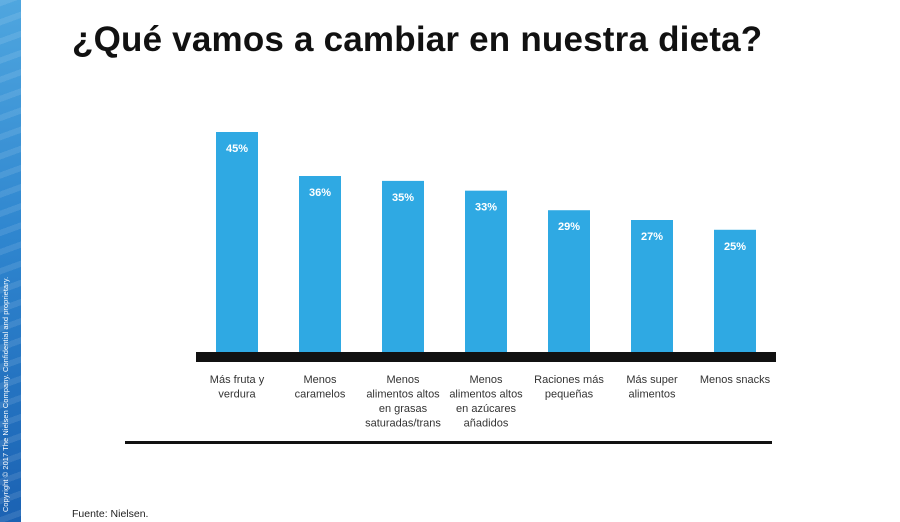  What do you see at coordinates (486, 357) in the screenshot?
I see `x-axis-baseline` at bounding box center [486, 357].